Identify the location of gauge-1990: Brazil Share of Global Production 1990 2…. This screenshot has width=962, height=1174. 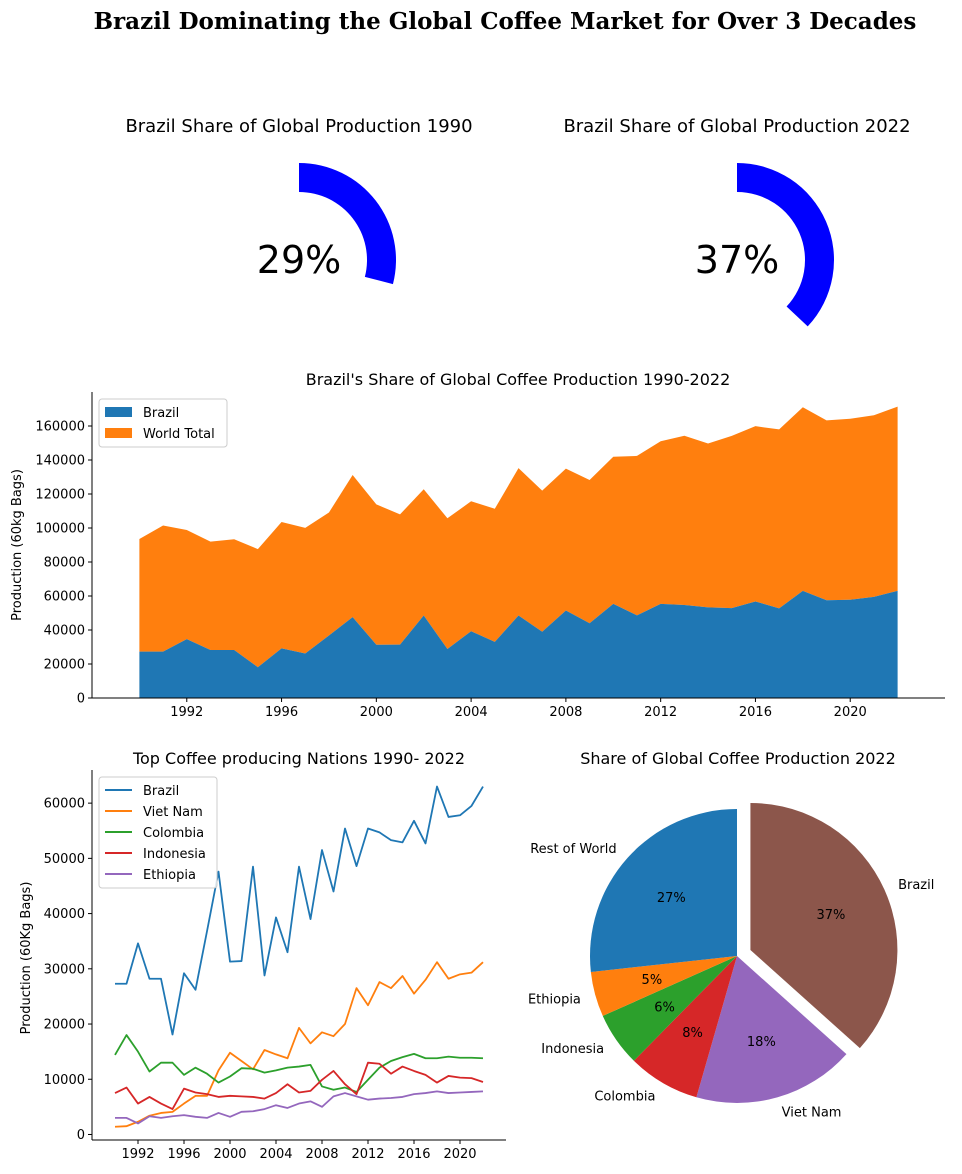
(299, 200).